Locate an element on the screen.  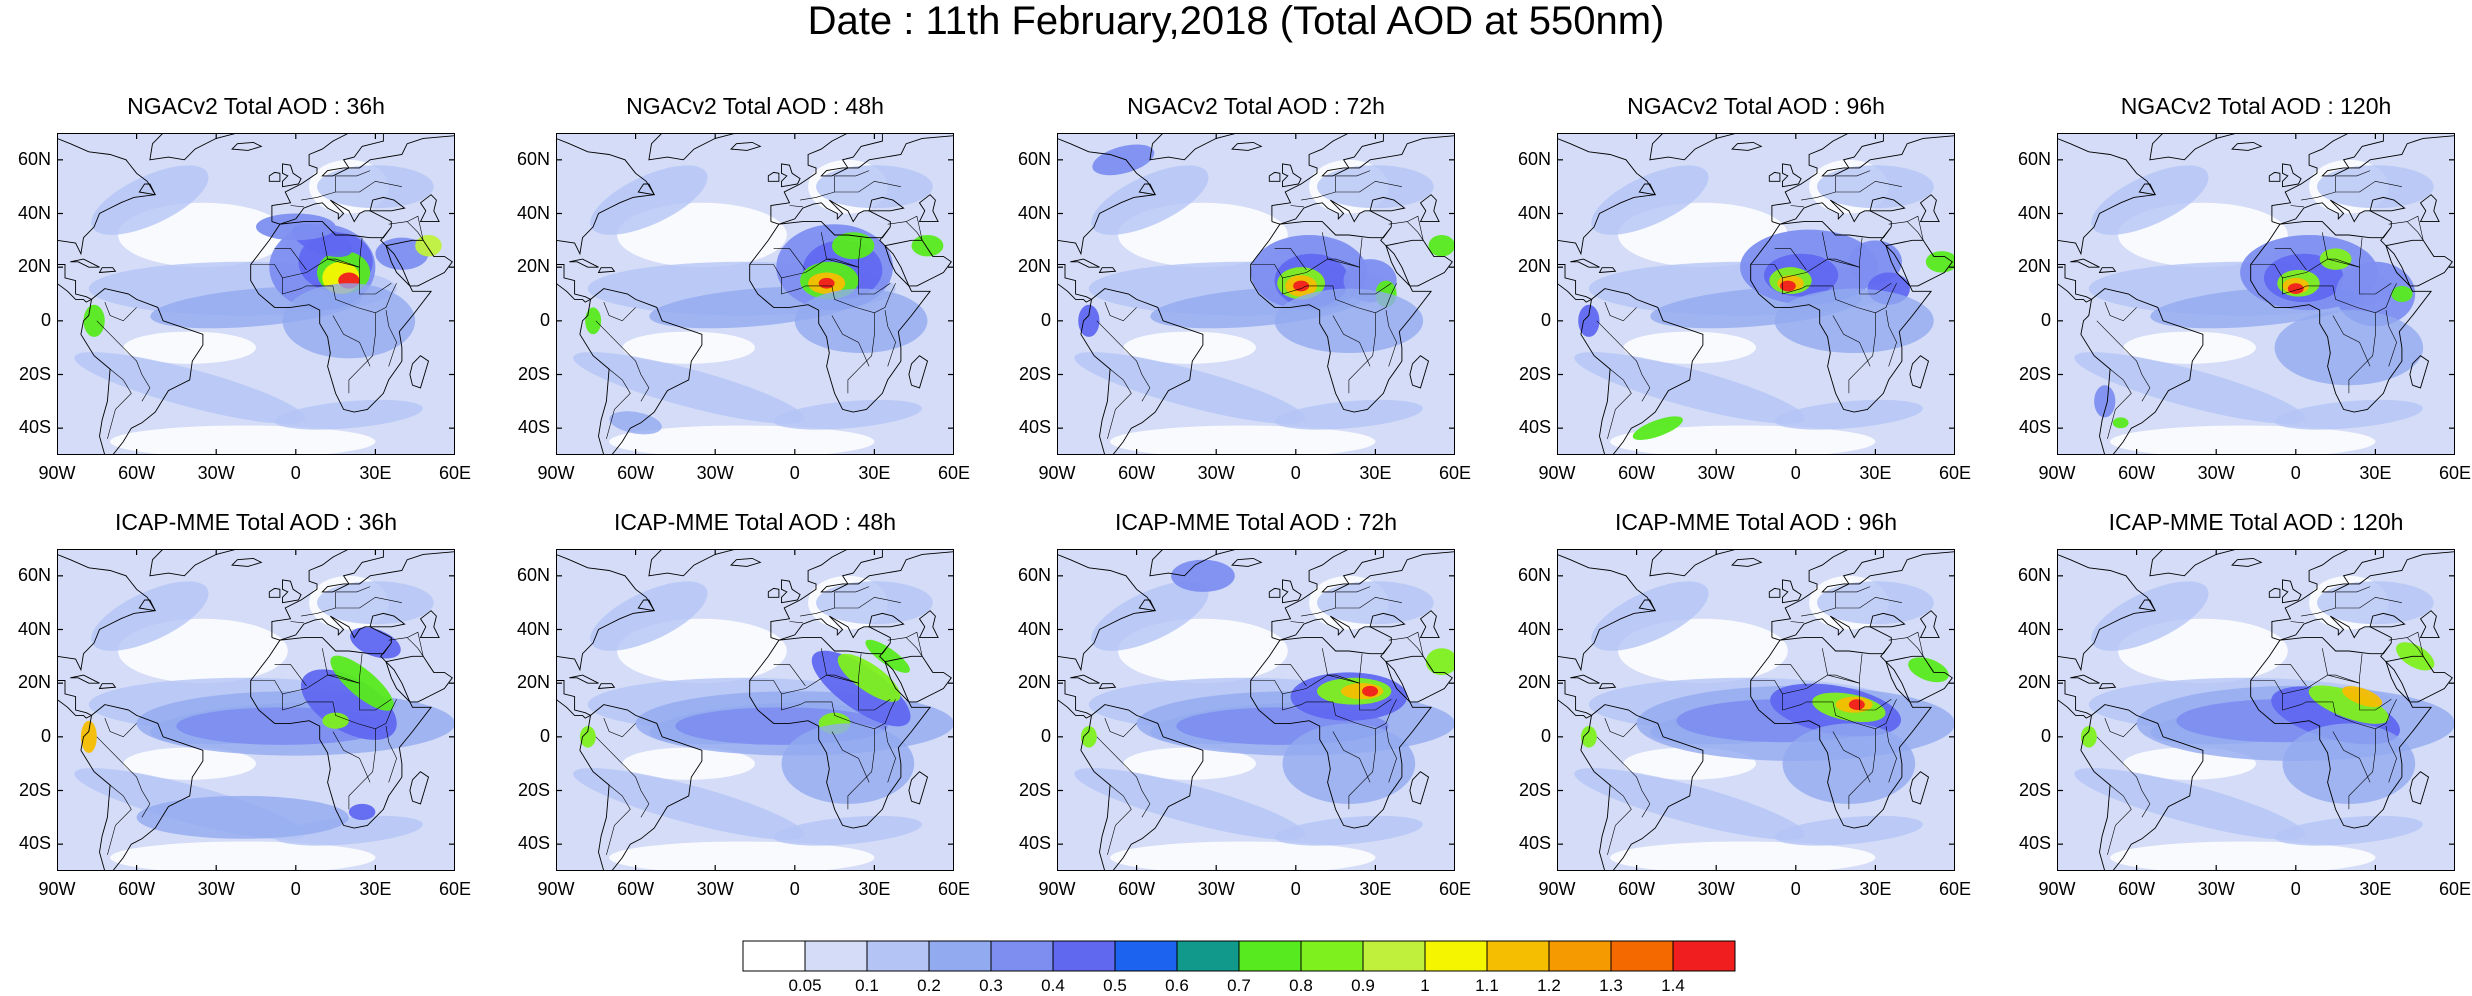
coastline-madagascar is located at coordinates (2419, 788).